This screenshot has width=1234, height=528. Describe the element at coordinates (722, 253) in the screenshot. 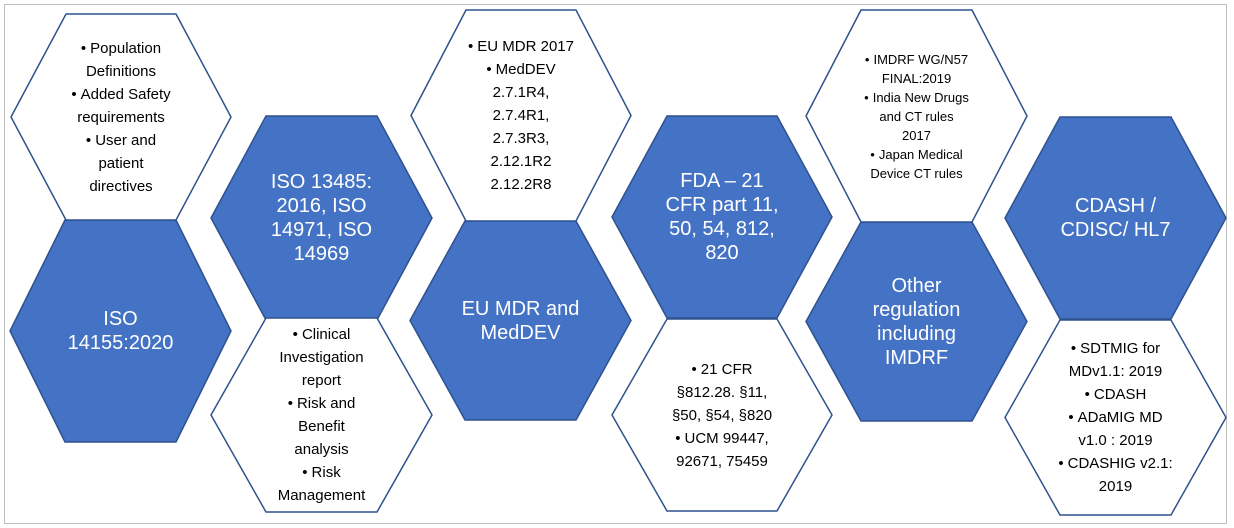

I see `hexagon-label-line: 820` at that location.